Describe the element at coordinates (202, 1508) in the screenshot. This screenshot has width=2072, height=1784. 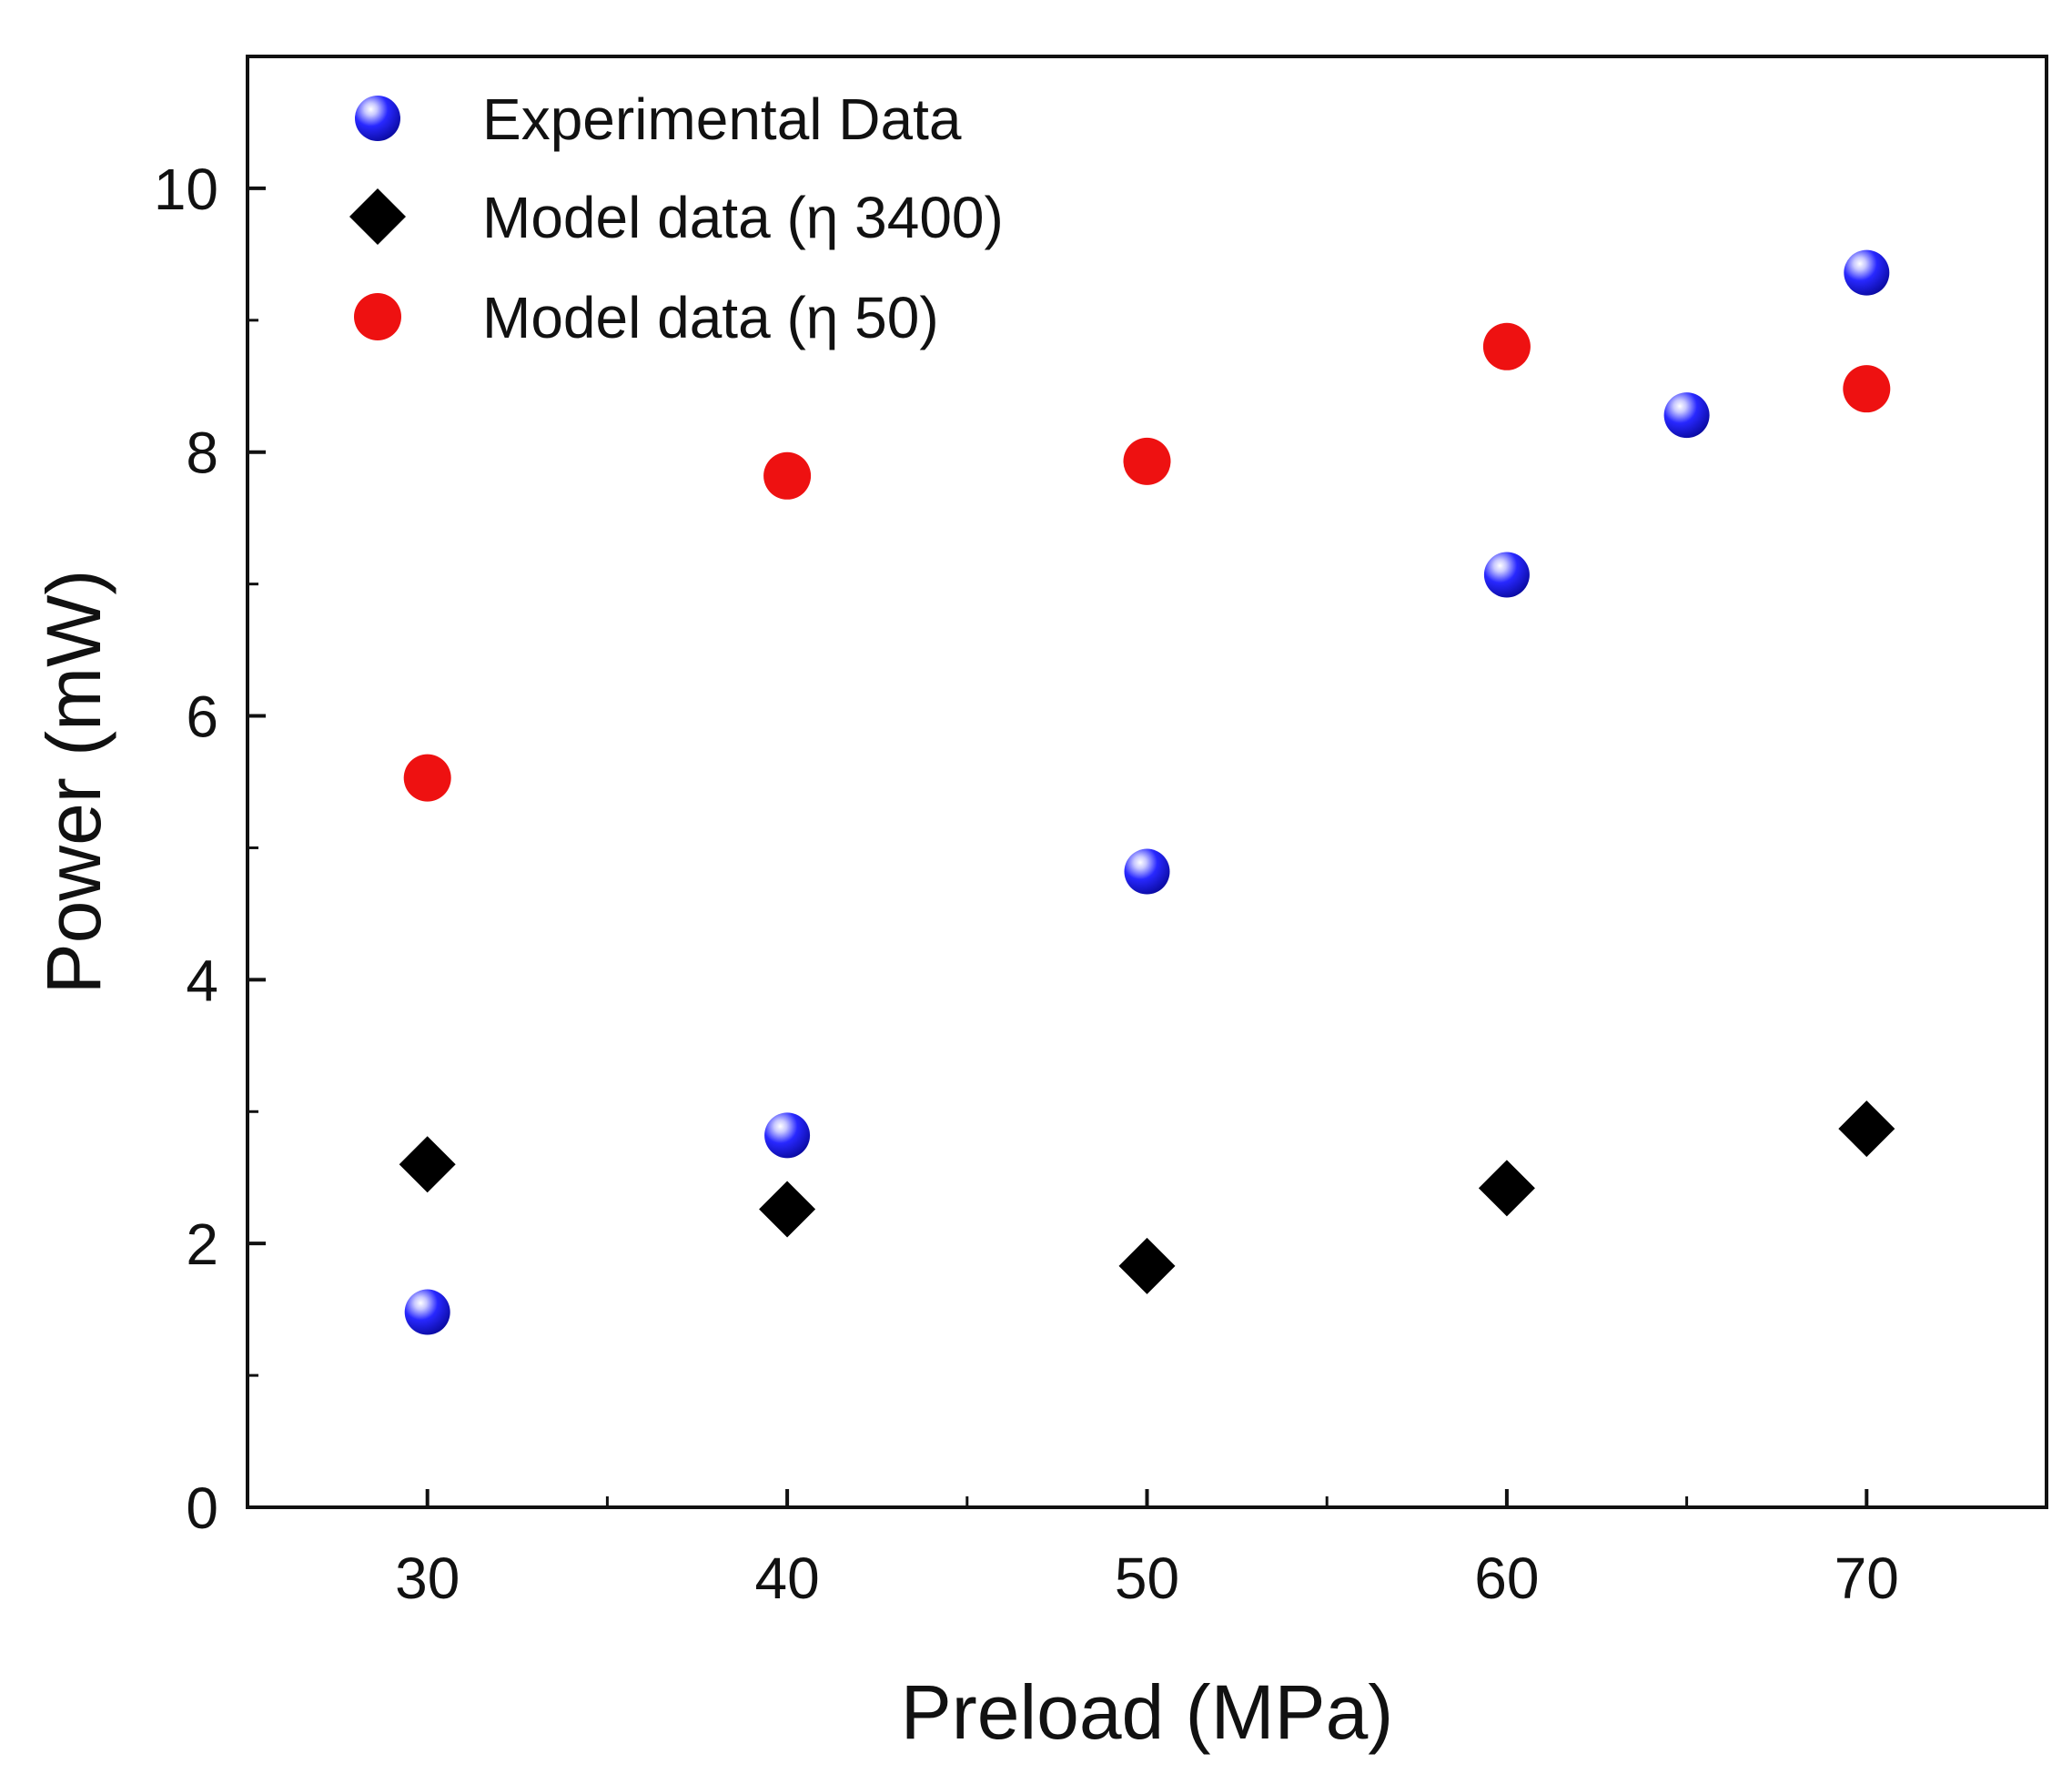
I see `y-tick-label: 0` at that location.